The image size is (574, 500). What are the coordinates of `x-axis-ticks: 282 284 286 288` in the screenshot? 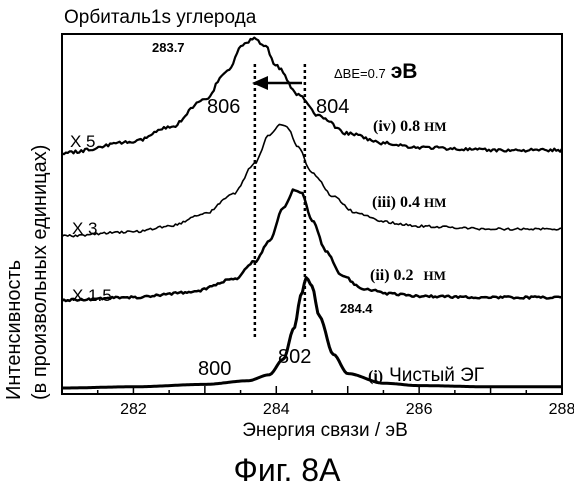 It's located at (318, 402).